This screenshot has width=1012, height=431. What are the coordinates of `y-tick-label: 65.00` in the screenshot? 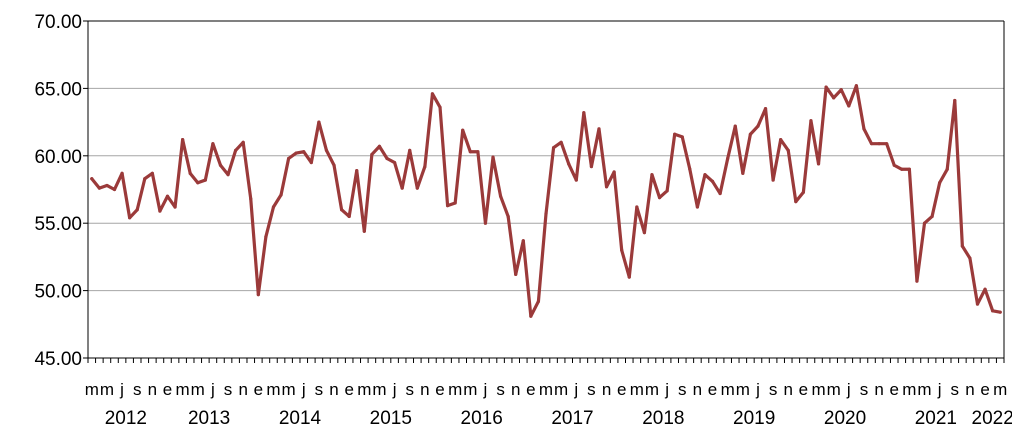 It's located at (58, 89).